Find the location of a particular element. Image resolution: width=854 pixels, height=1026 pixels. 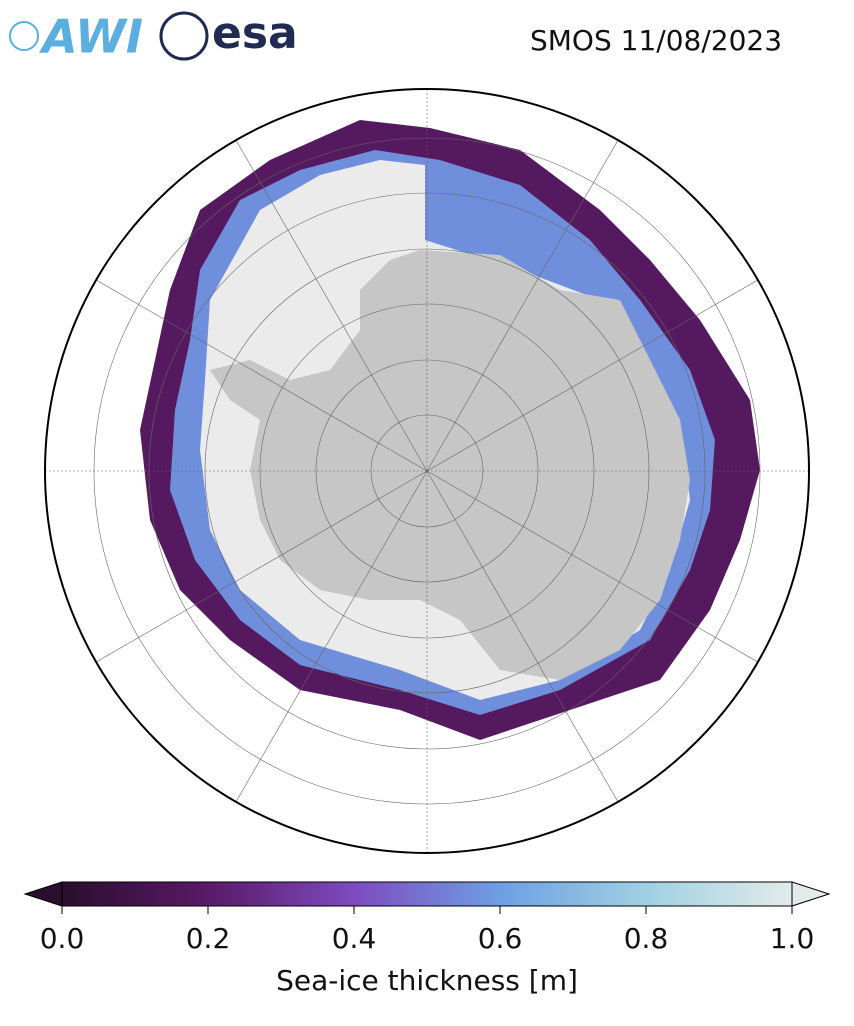

latitude-circle is located at coordinates (427, 471).